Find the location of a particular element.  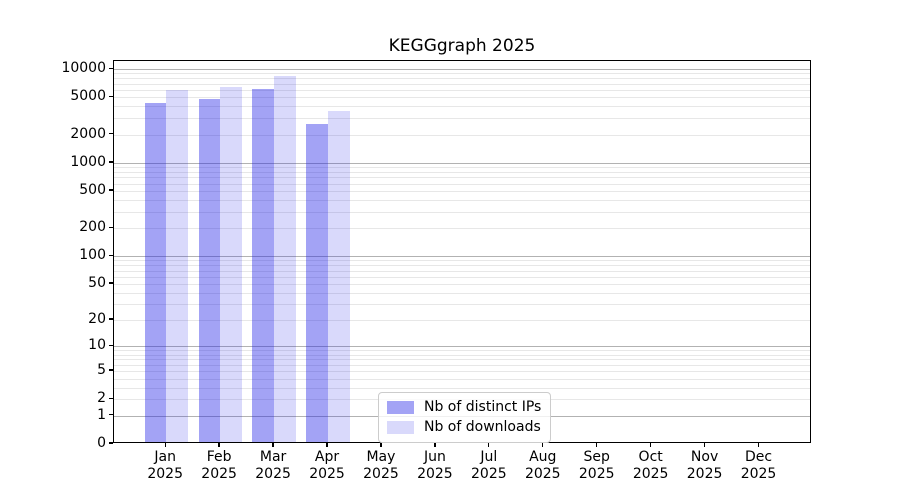

bar-nb-of-distinct-ips-feb is located at coordinates (209, 270).